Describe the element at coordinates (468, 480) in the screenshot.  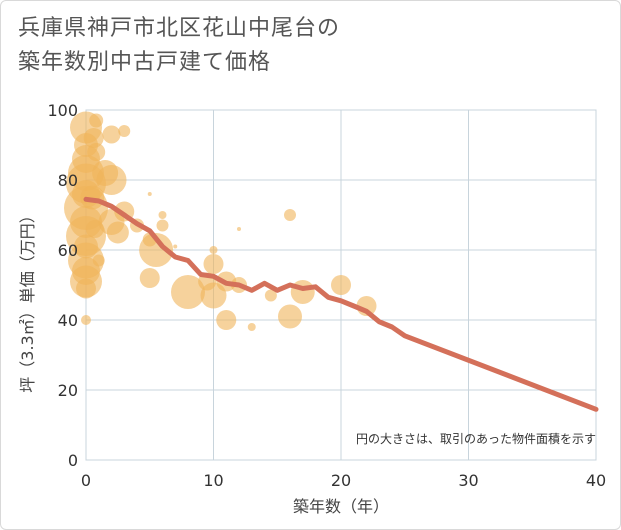
I see `x-tick-label: 30` at that location.